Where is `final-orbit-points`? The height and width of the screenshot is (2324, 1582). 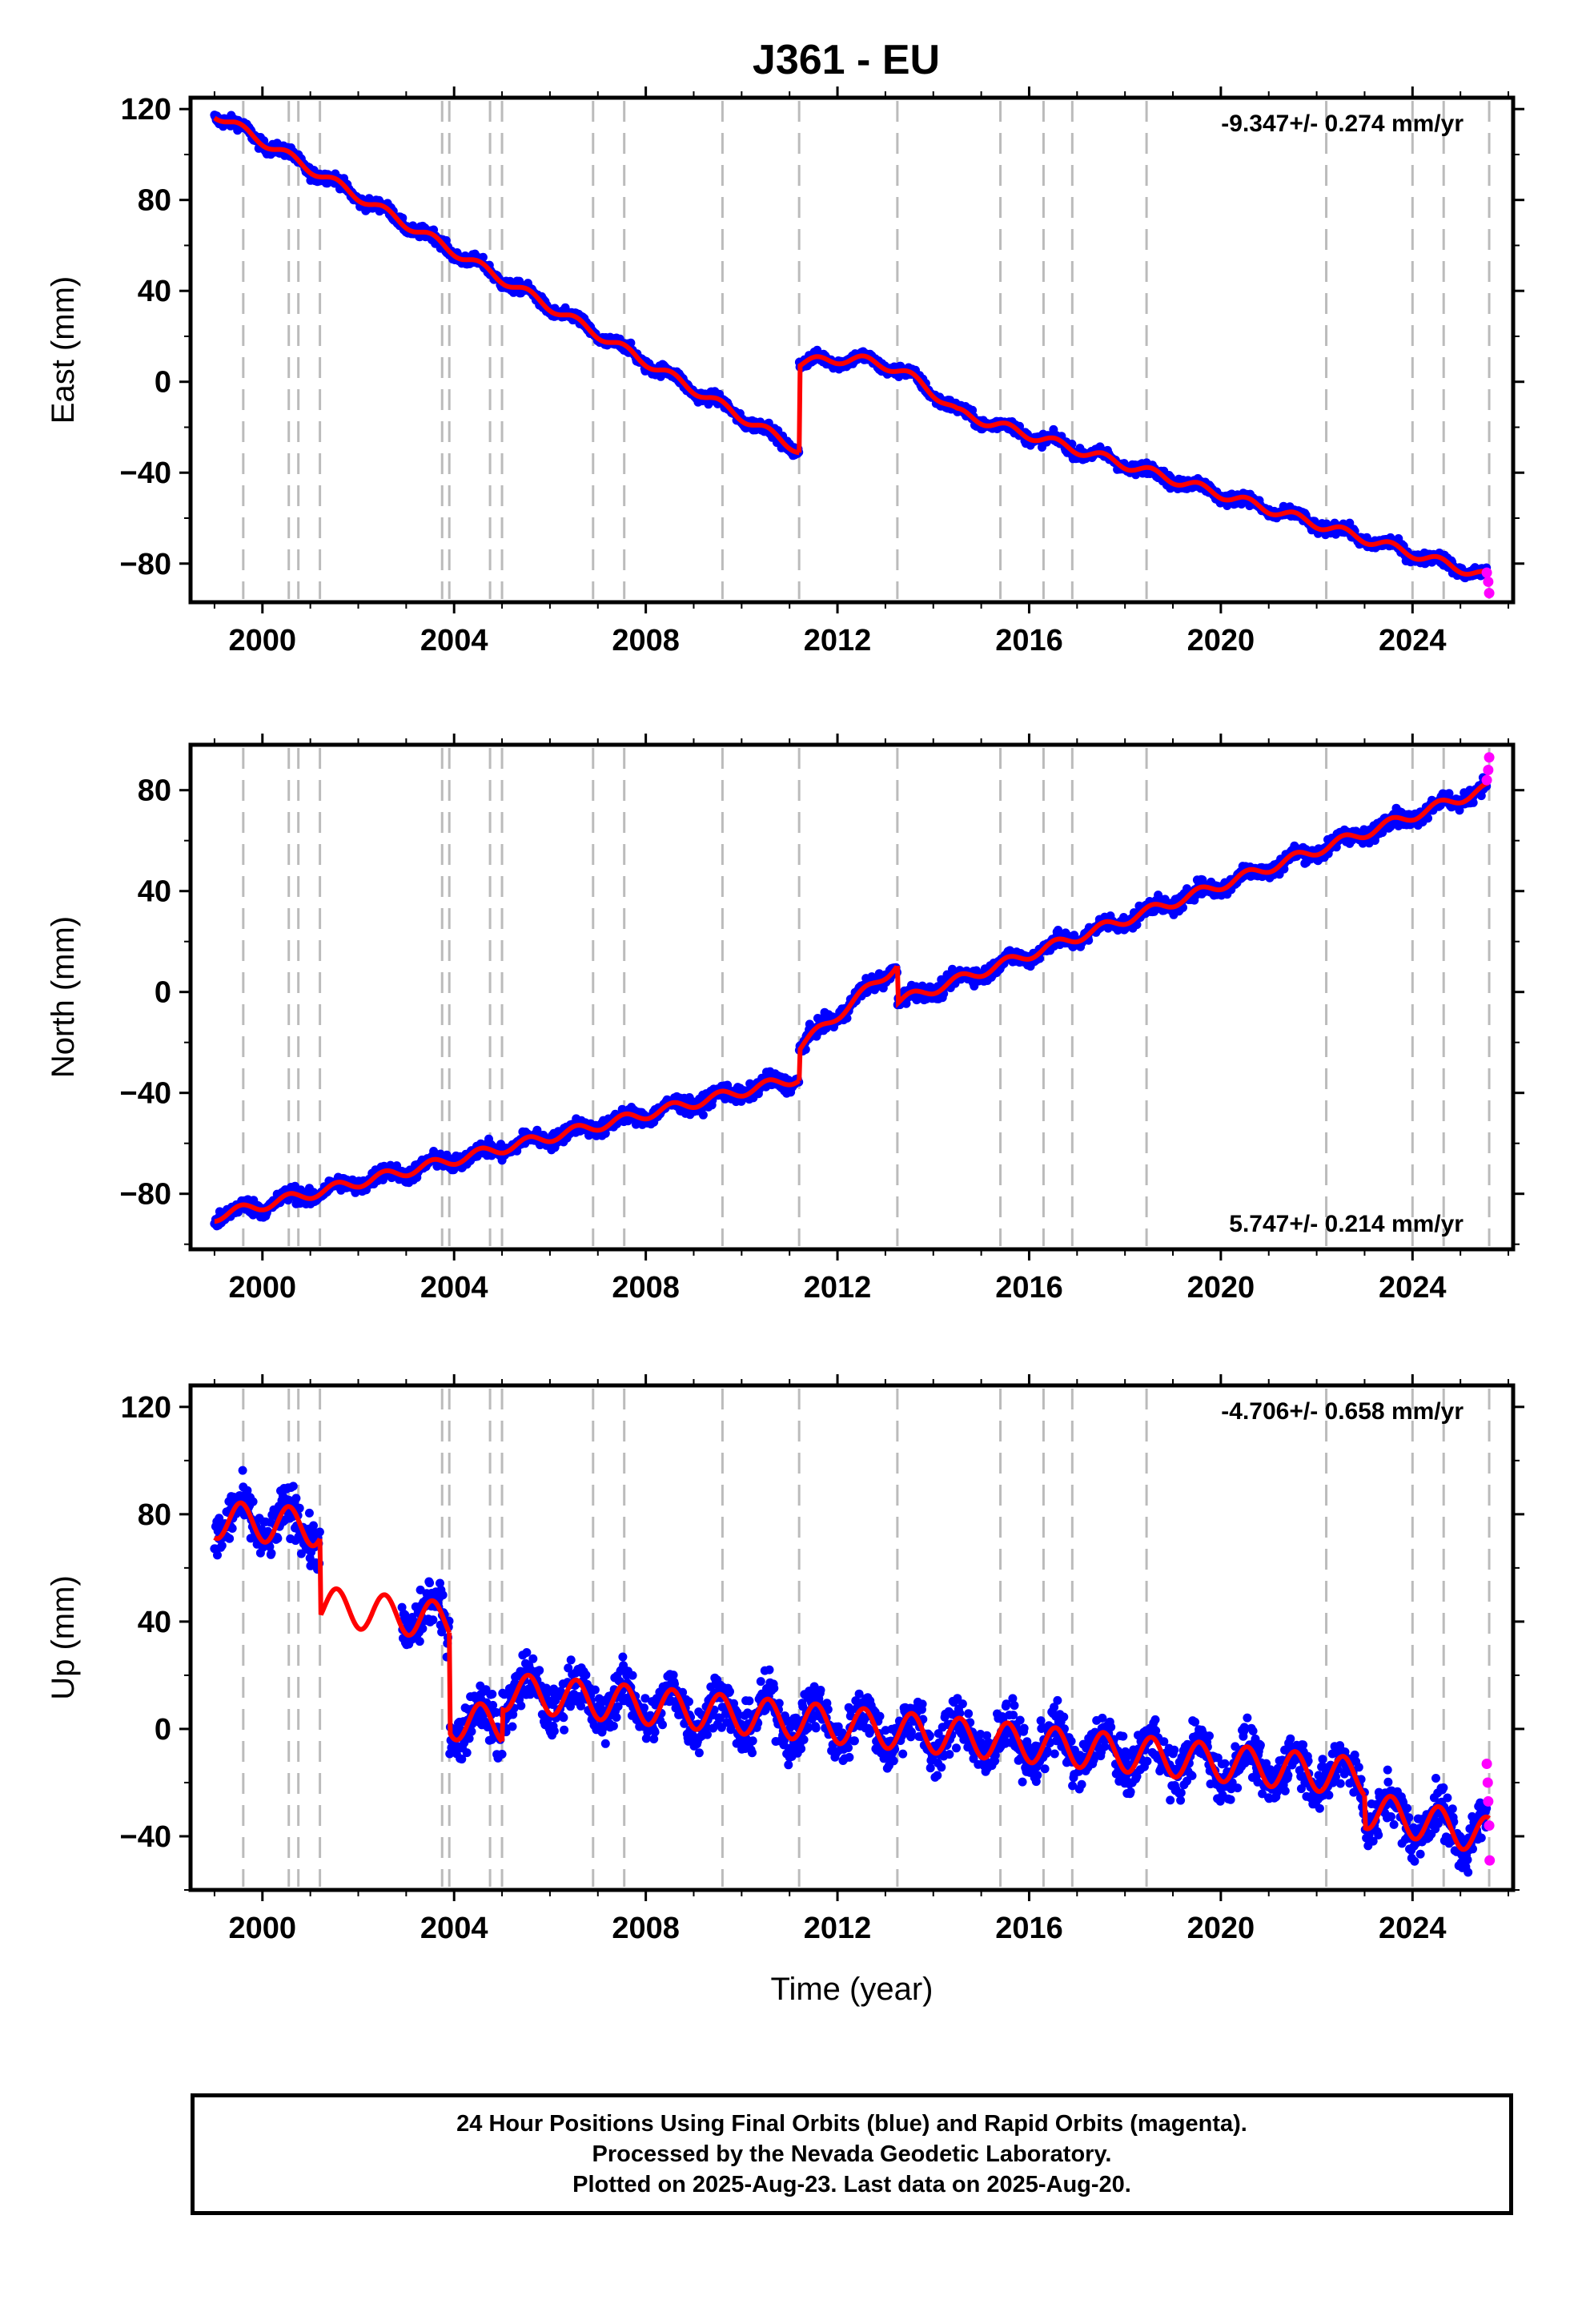
final-orbit-points is located at coordinates (851, 1672).